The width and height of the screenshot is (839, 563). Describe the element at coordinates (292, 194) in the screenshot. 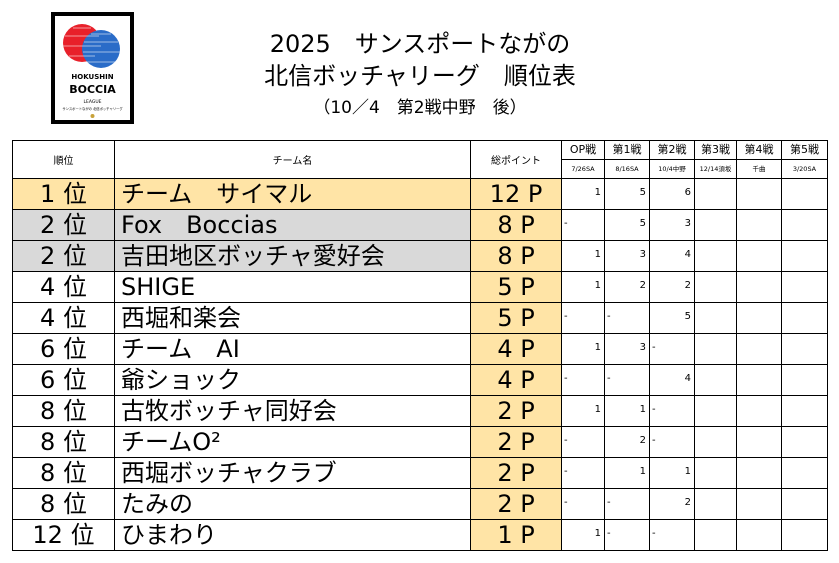

I see `team-name-cell: チーム サイマル` at that location.